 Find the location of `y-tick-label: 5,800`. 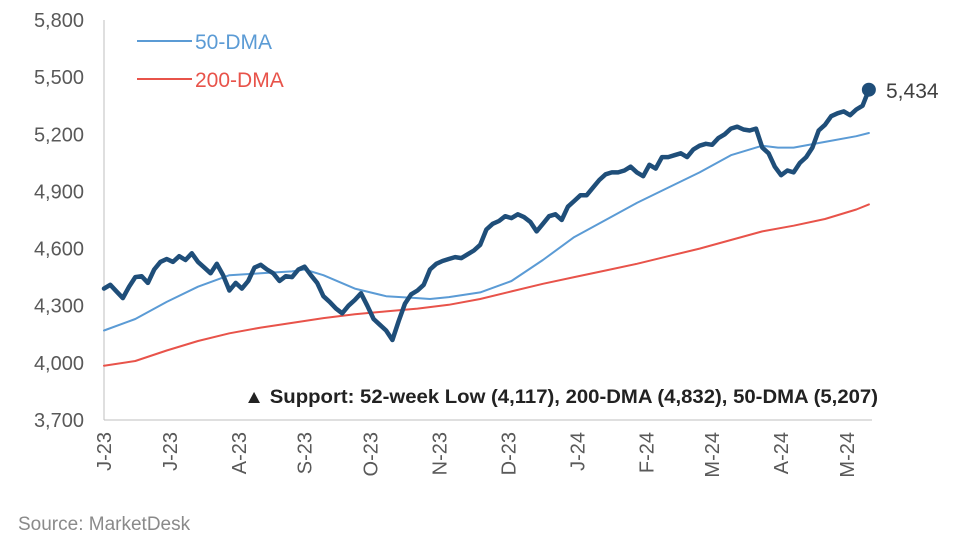

y-tick-label: 5,800 is located at coordinates (59, 21).